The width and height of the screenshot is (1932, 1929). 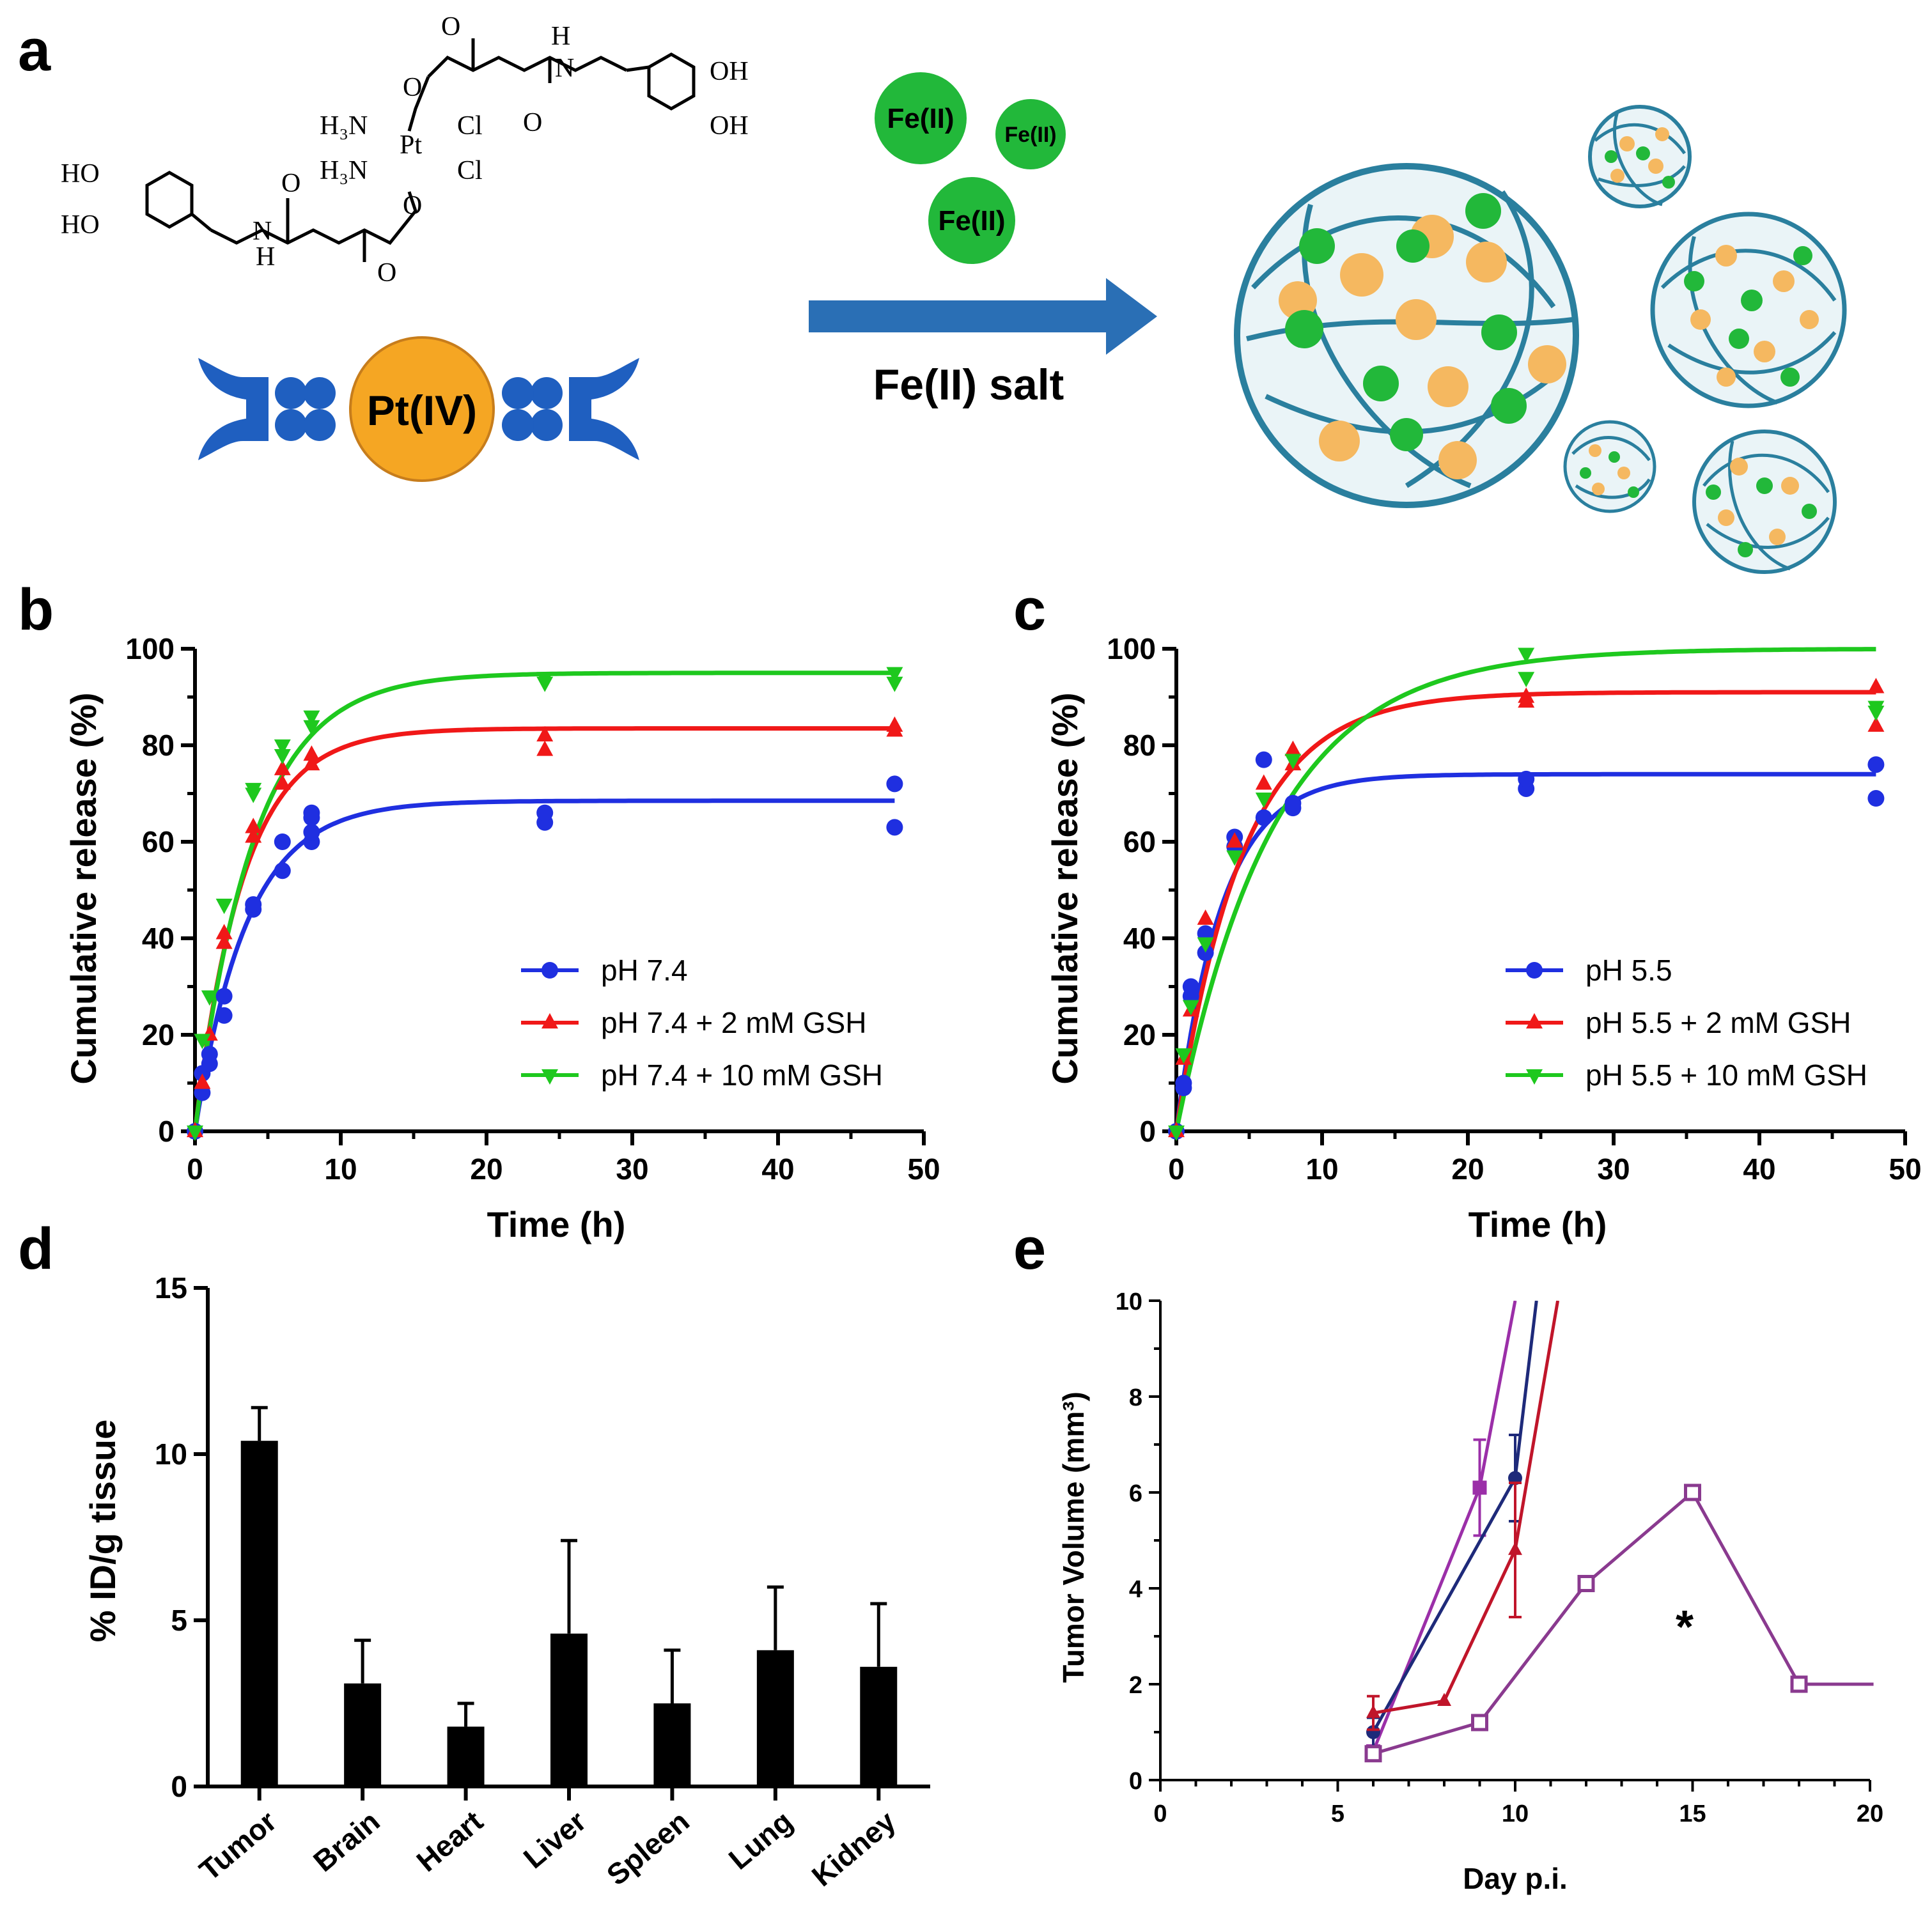 I want to click on biodistribution-bars, so click(x=569, y=1596).